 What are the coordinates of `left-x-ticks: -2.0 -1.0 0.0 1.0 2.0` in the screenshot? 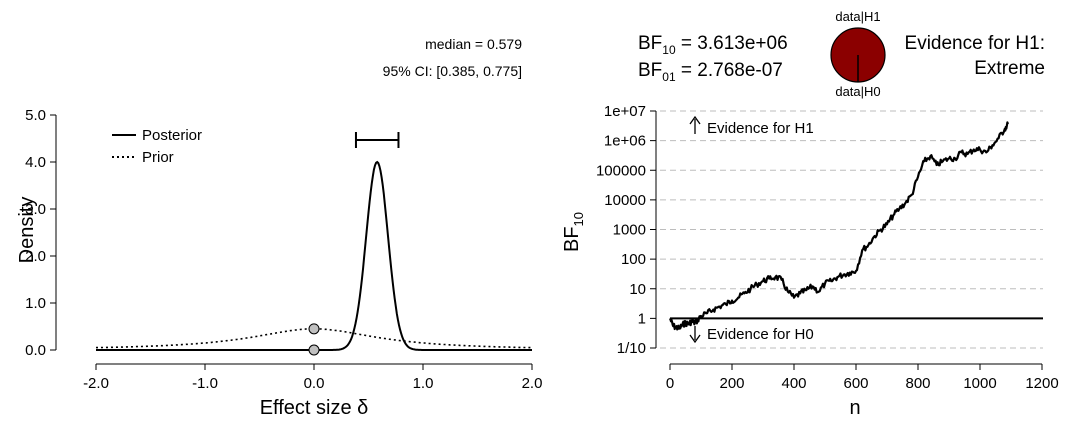 It's located at (312, 378).